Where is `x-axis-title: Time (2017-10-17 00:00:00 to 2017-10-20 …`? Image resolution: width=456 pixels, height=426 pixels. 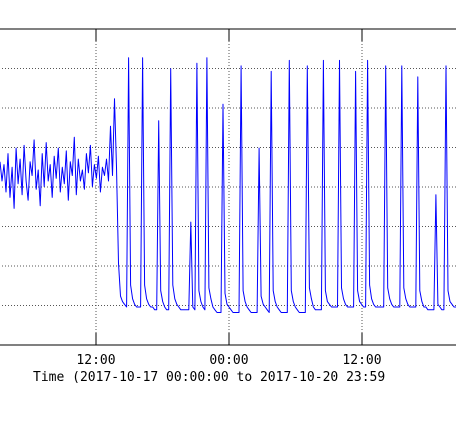 x-axis-title: Time (2017-10-17 00:00:00 to 2017-10-20 … is located at coordinates (209, 377).